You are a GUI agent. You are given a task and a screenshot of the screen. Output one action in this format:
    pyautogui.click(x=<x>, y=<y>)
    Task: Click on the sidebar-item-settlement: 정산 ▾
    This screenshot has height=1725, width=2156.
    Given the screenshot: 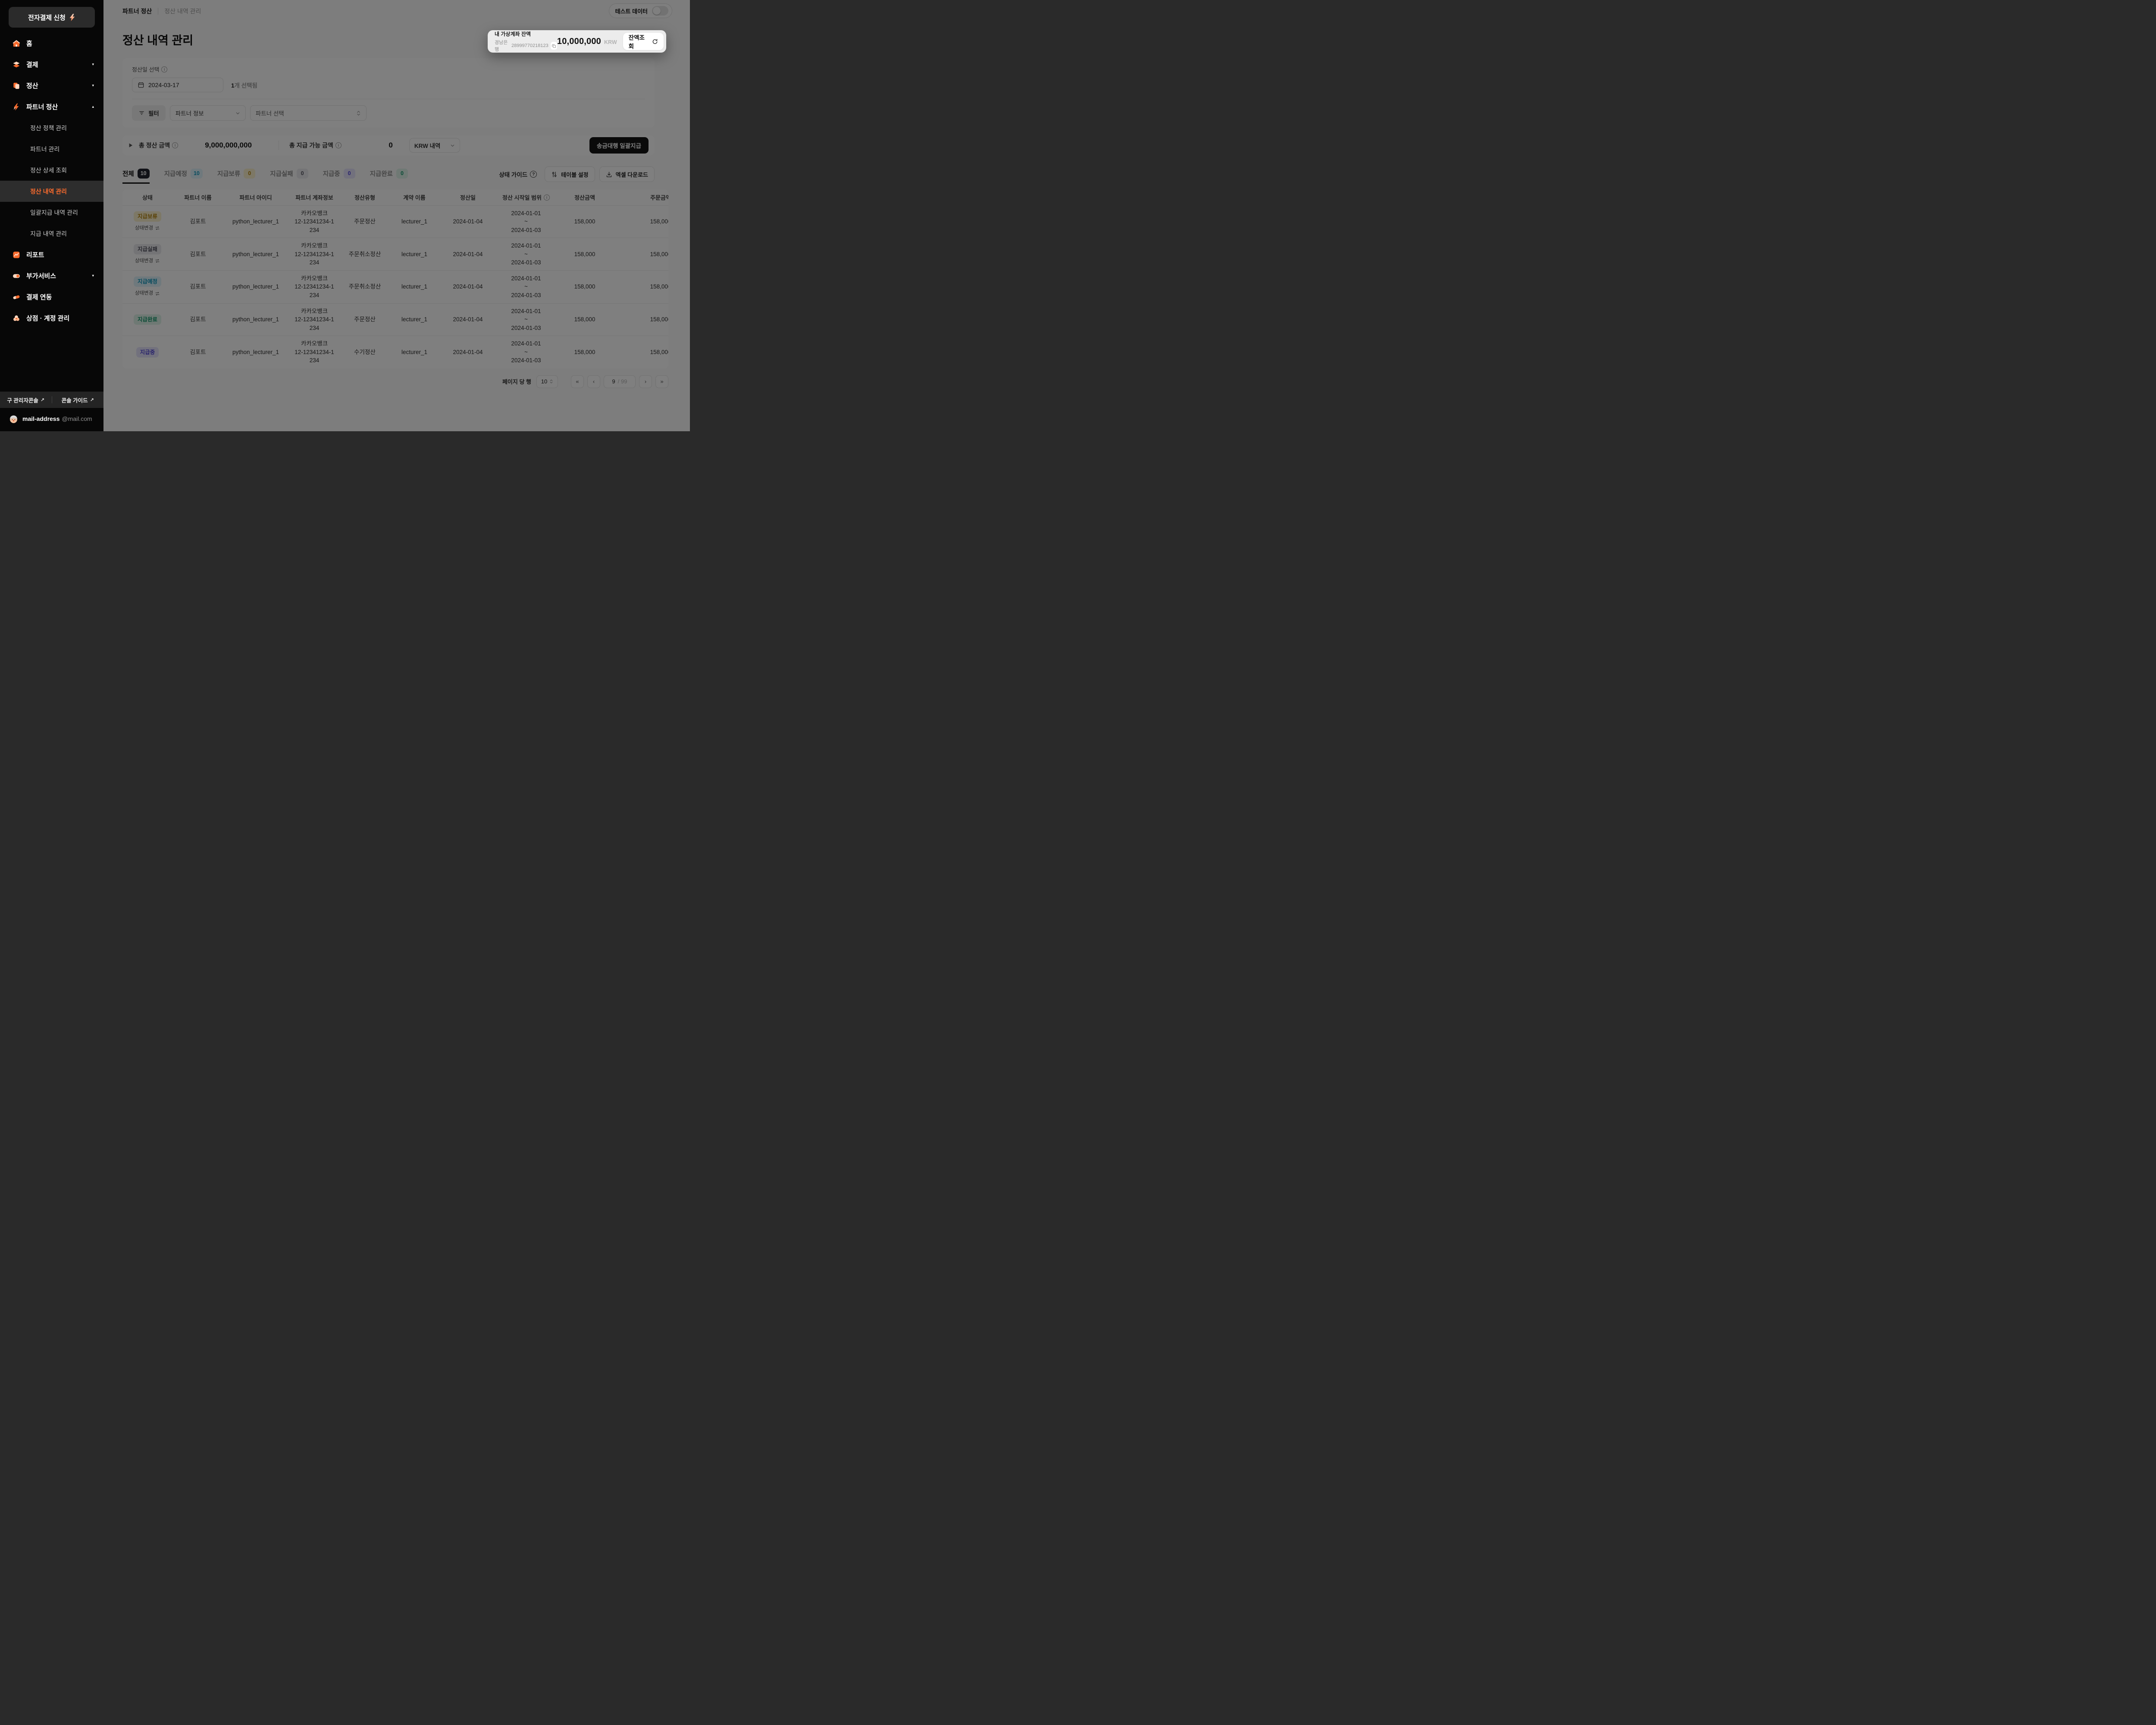 What is the action you would take?
    pyautogui.click(x=51, y=86)
    